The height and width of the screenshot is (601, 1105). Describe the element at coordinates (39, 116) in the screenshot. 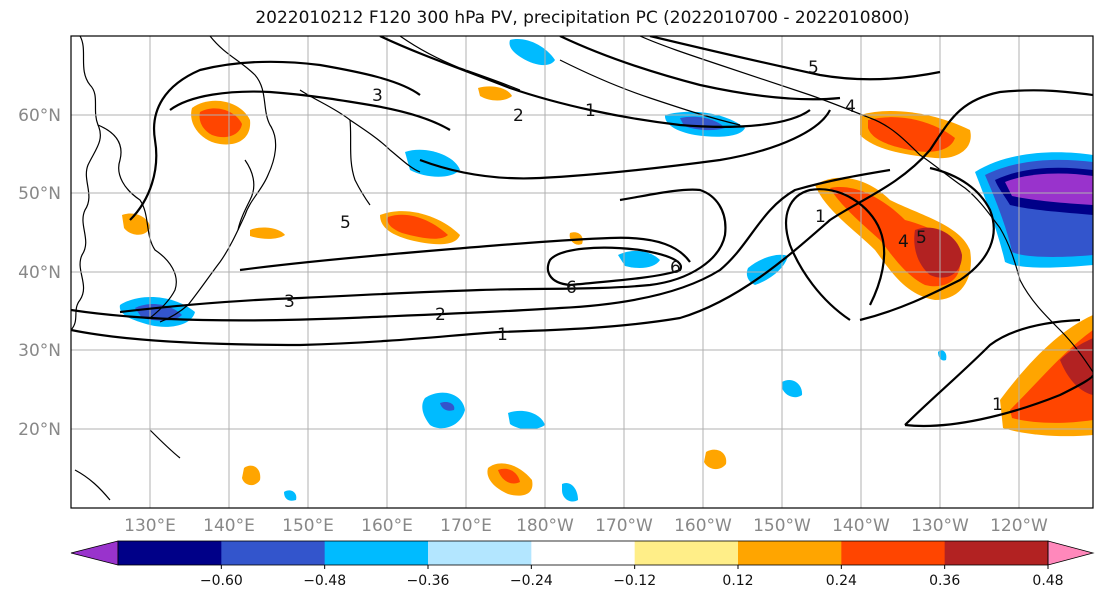

I see `lat-label: 60°N` at that location.